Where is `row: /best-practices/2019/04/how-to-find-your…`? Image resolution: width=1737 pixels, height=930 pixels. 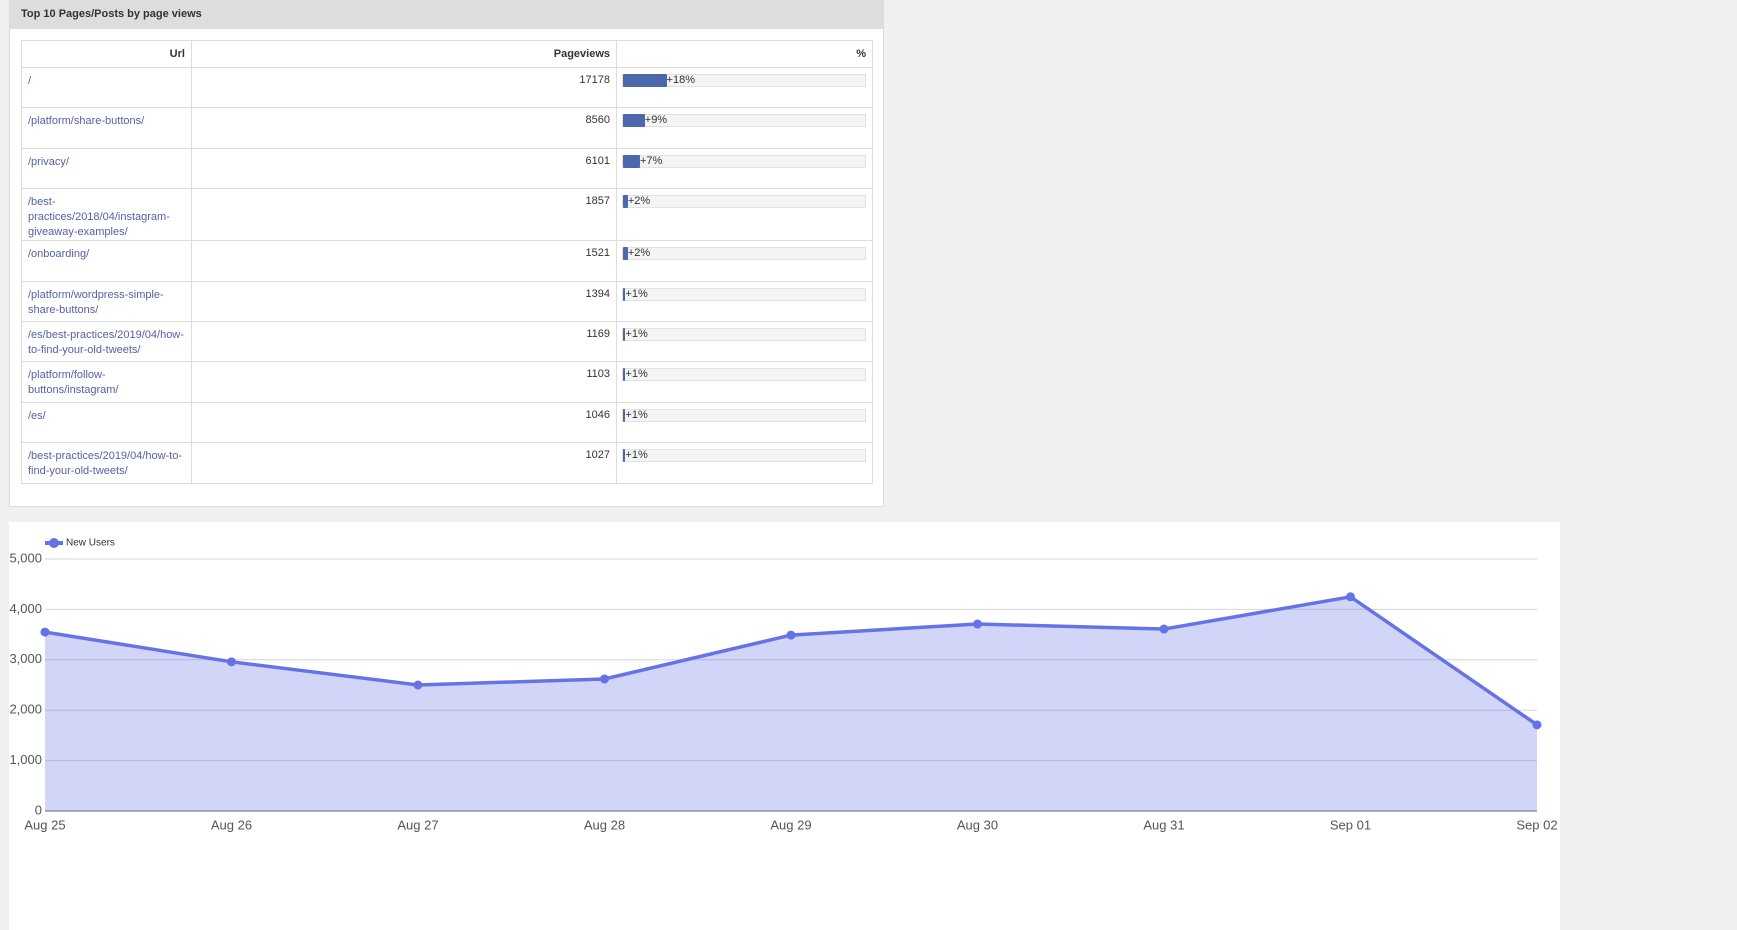 row: /best-practices/2019/04/how-to-find-your… is located at coordinates (447, 463).